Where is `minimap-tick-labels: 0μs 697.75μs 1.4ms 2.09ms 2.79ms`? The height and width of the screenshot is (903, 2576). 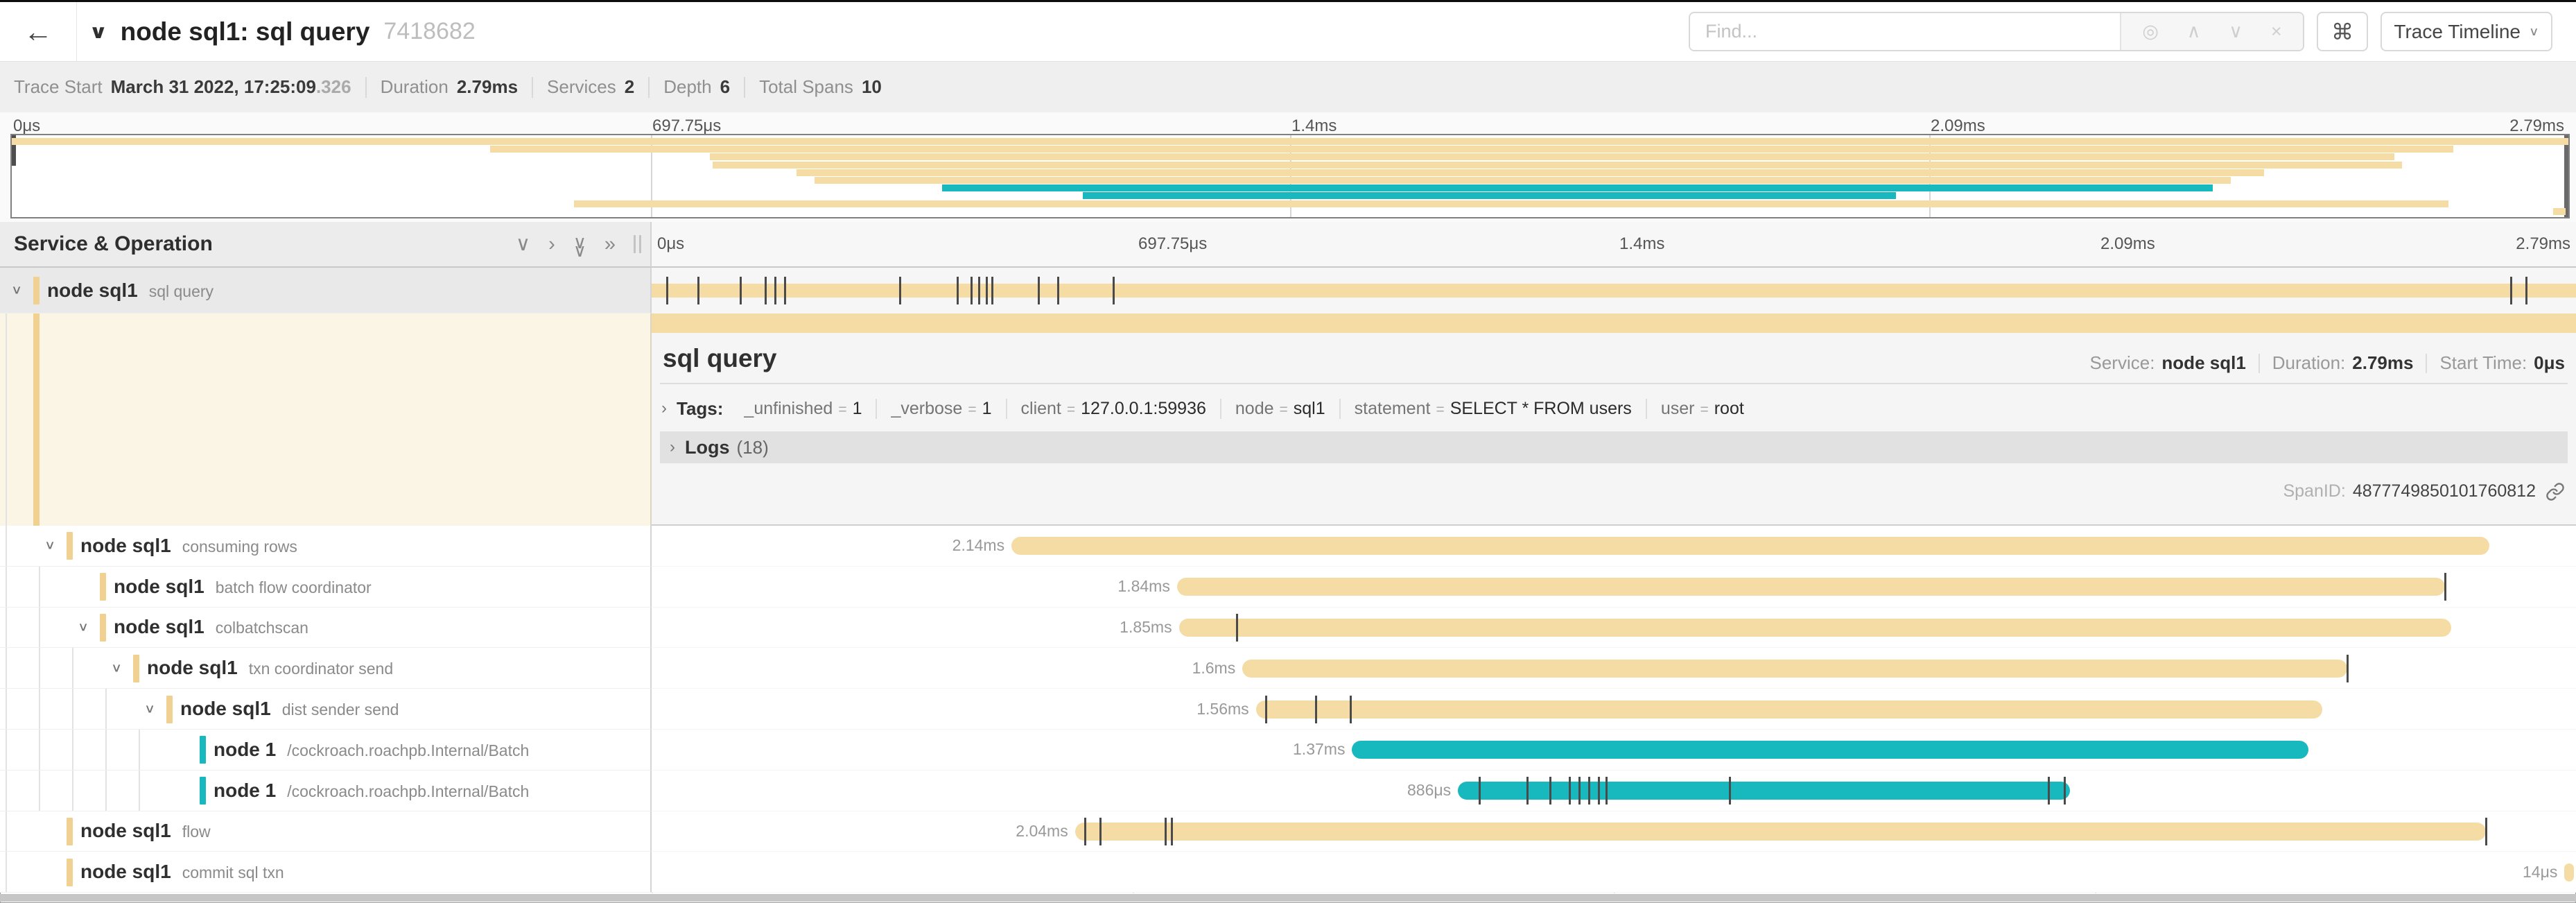 minimap-tick-labels: 0μs 697.75μs 1.4ms 2.09ms 2.79ms is located at coordinates (1288, 126).